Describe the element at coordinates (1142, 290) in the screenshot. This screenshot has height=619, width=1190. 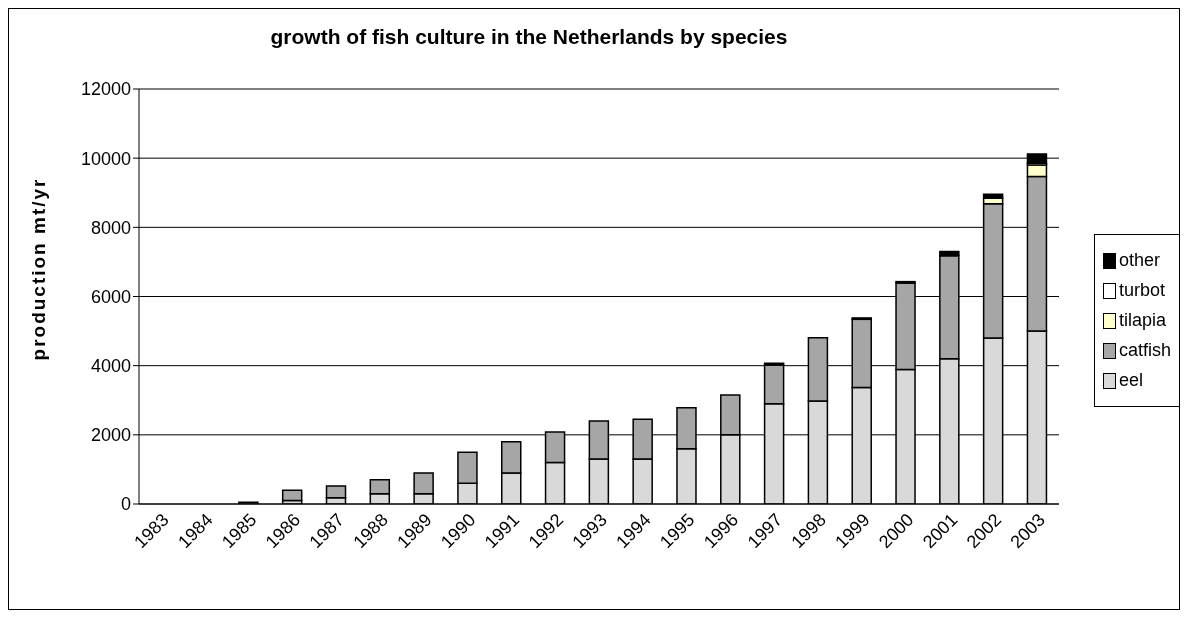
I see `legend-label: turbot` at that location.